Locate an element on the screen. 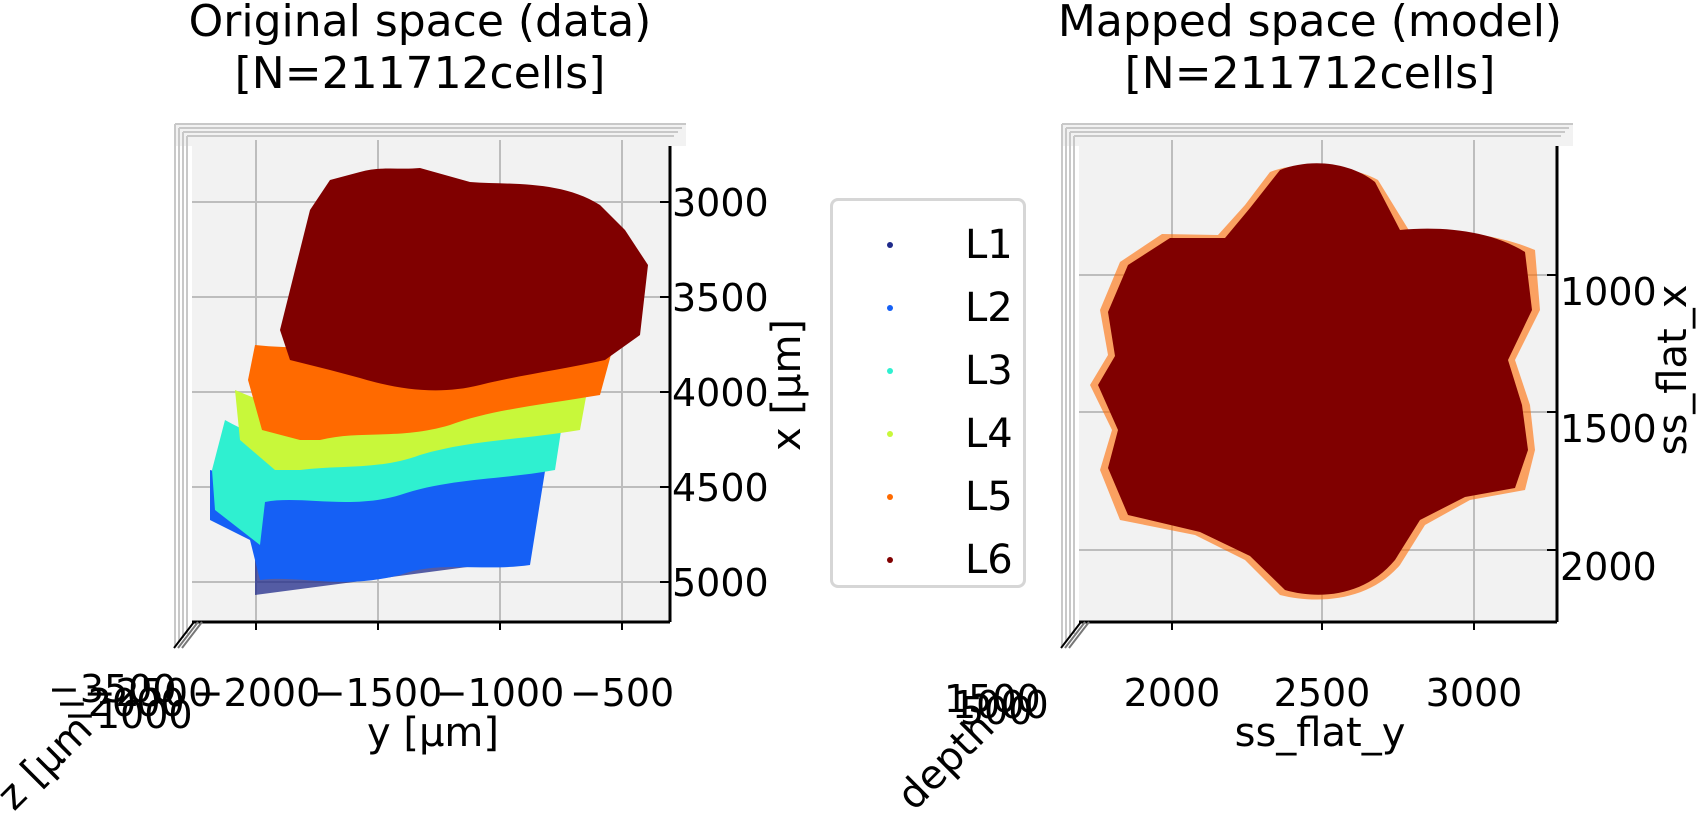  right-y-axis-label: ss_flat_x is located at coordinates (1673, 370).